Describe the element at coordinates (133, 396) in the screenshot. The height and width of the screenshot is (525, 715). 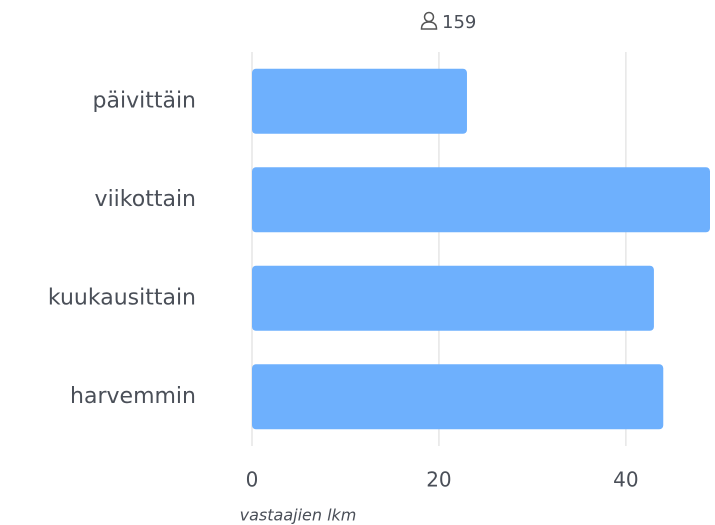
I see `y-tick-label: harvemmin` at that location.